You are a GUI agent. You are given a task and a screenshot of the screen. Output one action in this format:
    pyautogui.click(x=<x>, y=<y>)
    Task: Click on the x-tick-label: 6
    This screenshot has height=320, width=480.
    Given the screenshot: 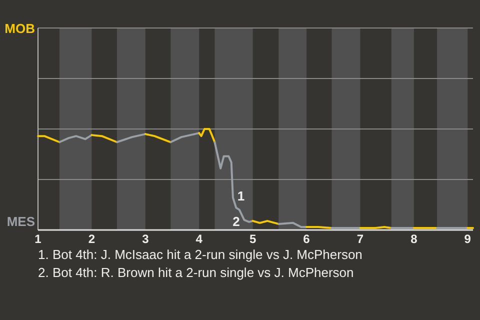 What is the action you would take?
    pyautogui.click(x=306, y=239)
    